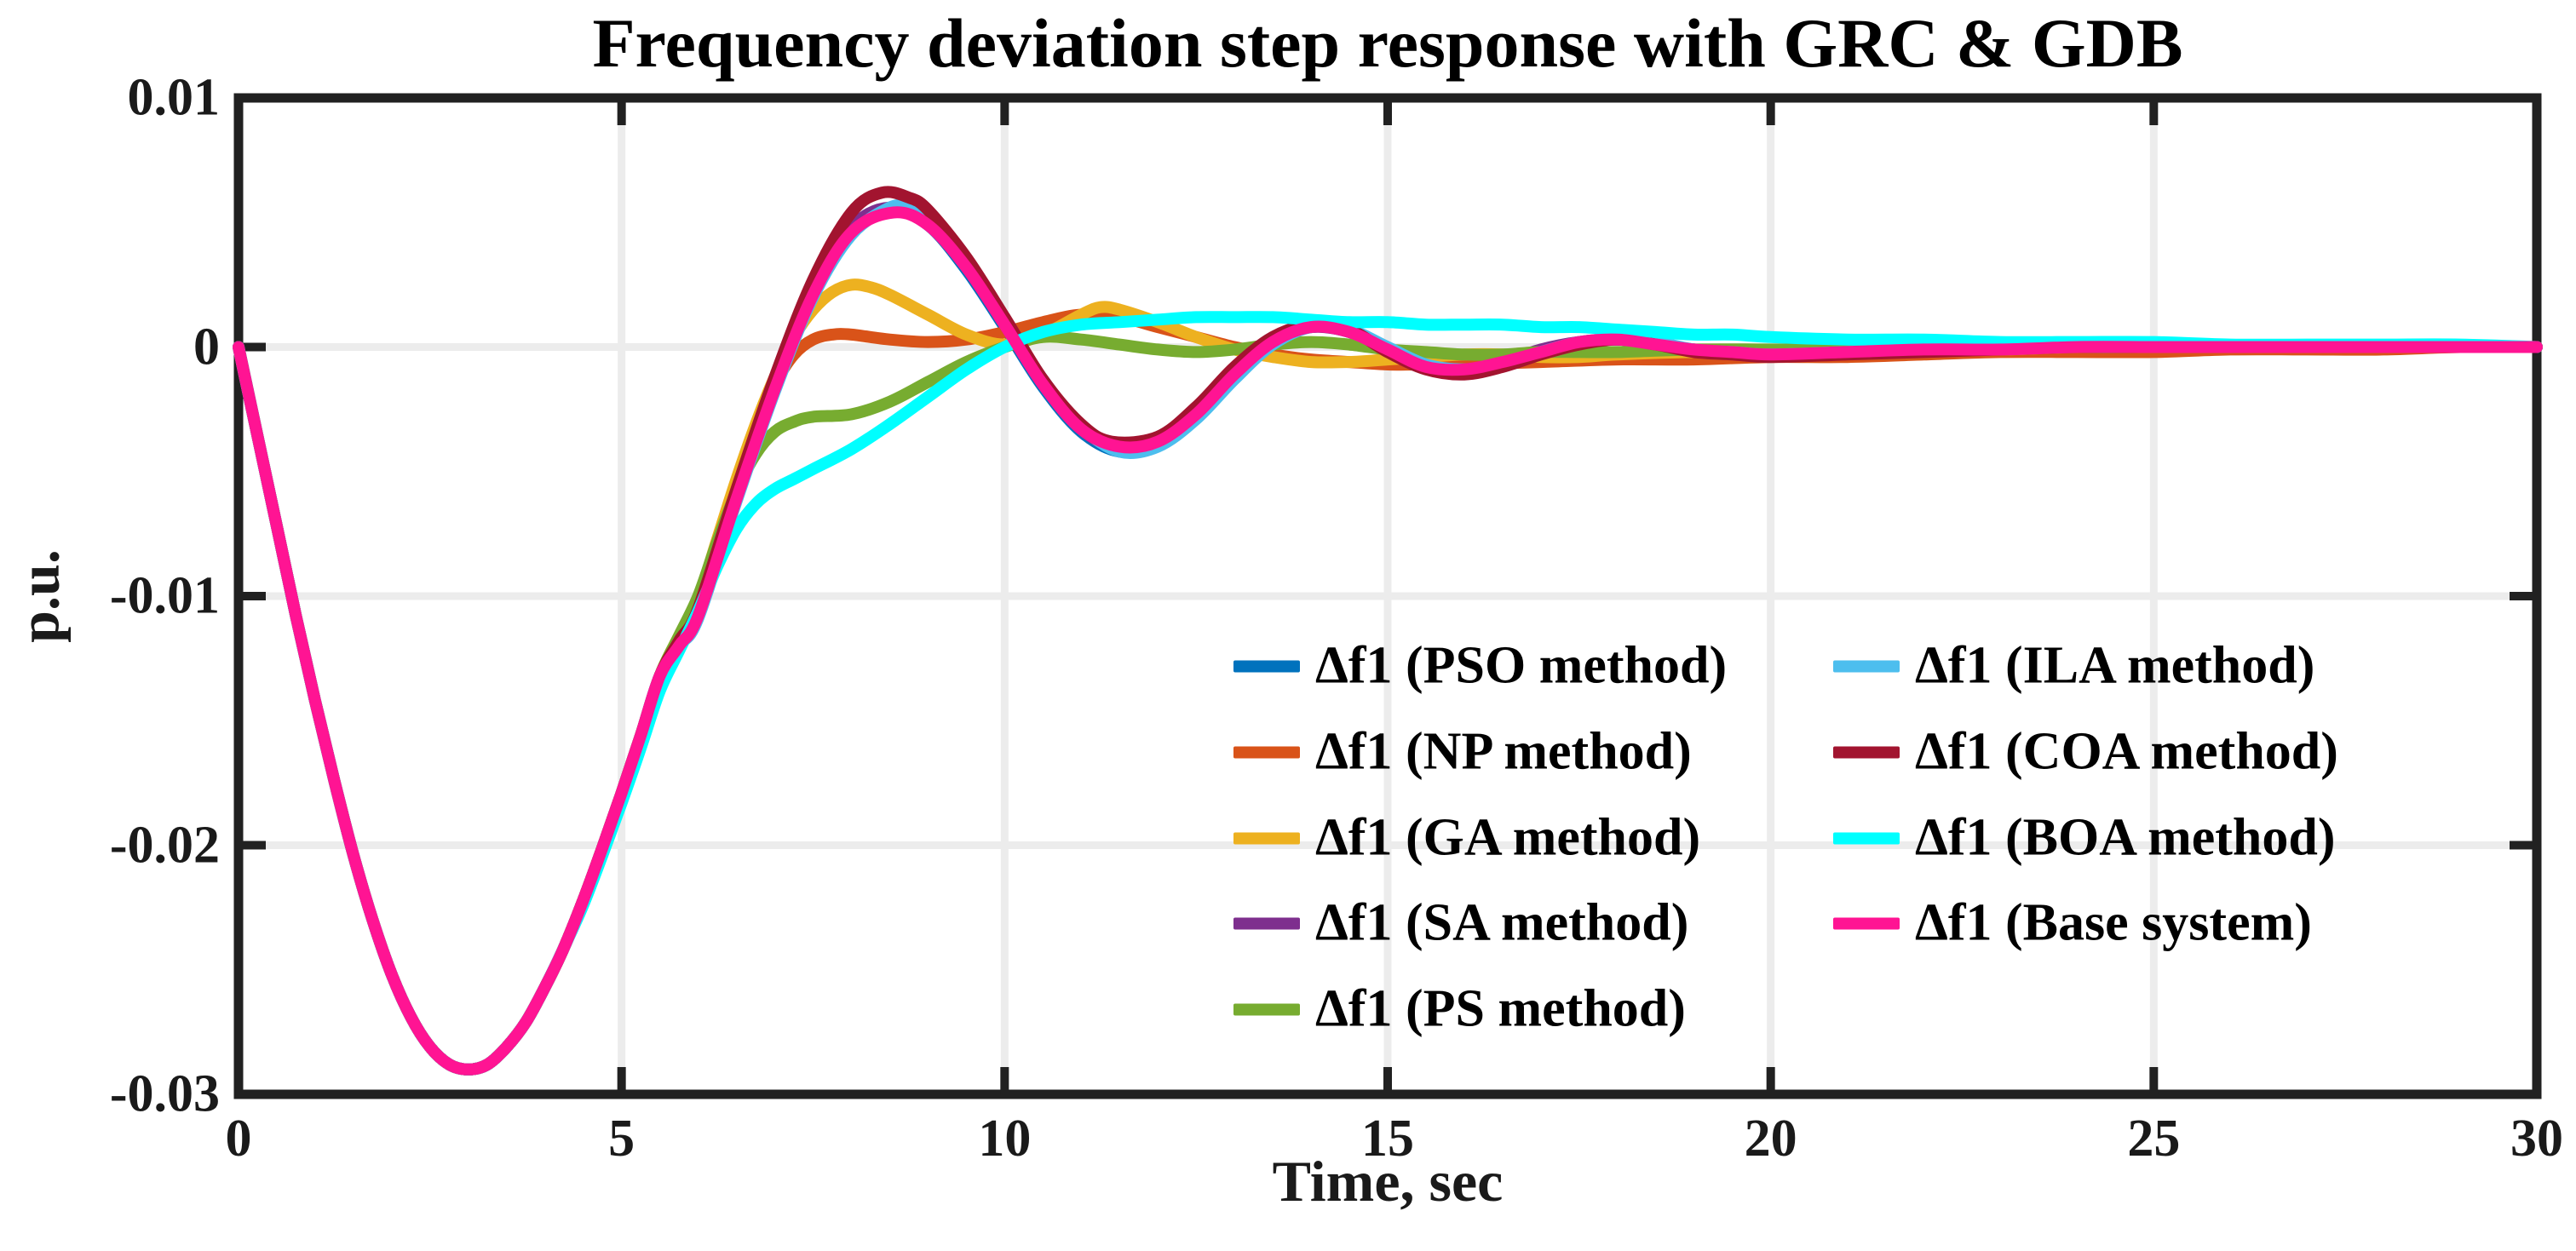 This screenshot has width=2576, height=1251. I want to click on y-tick-label: -0.01, so click(165, 595).